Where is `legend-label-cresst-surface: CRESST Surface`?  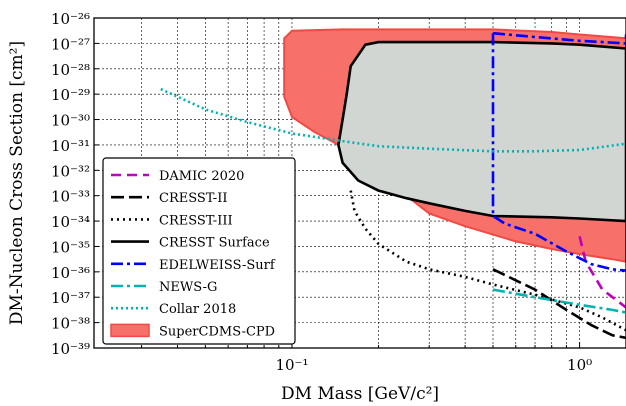
legend-label-cresst-surface: CRESST Surface is located at coordinates (214, 243).